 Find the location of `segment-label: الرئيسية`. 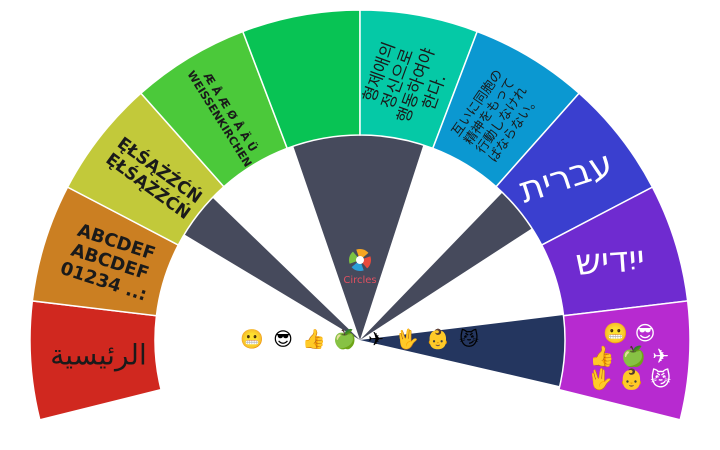

segment-label: الرئيسية is located at coordinates (98, 354).